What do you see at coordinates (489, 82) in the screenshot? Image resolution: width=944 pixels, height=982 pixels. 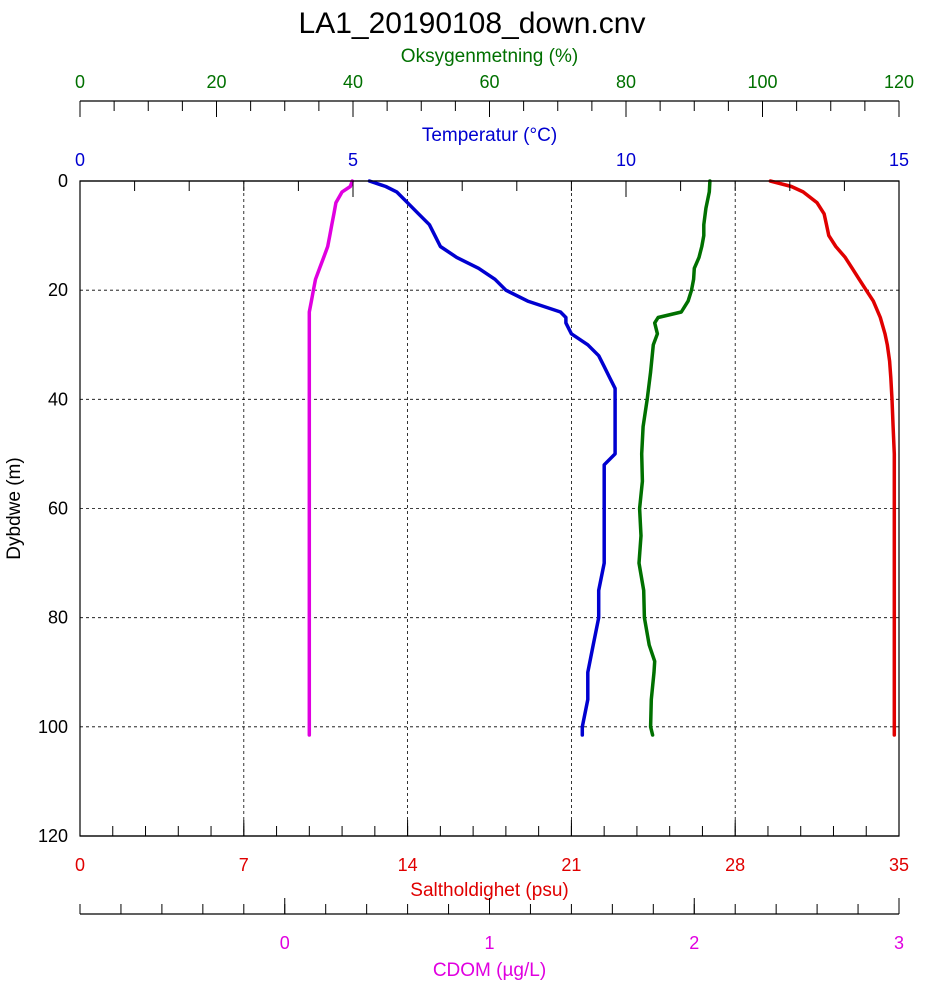 I see `oxygen-tick-label: 60` at bounding box center [489, 82].